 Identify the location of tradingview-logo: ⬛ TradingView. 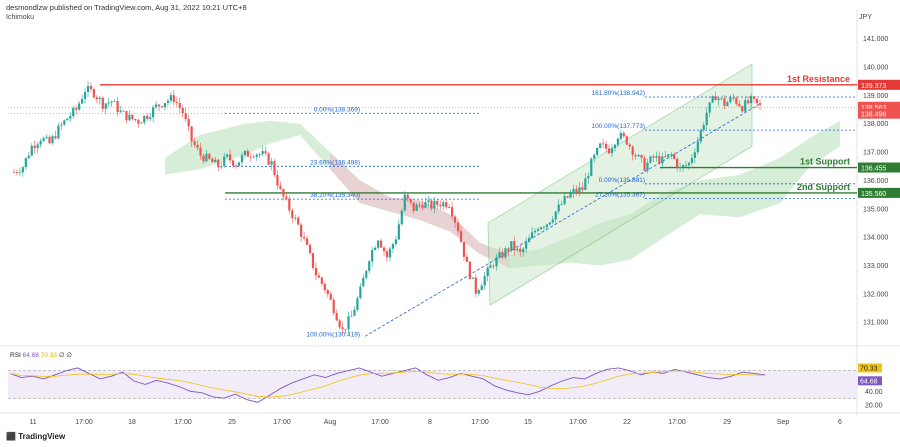
(35, 436).